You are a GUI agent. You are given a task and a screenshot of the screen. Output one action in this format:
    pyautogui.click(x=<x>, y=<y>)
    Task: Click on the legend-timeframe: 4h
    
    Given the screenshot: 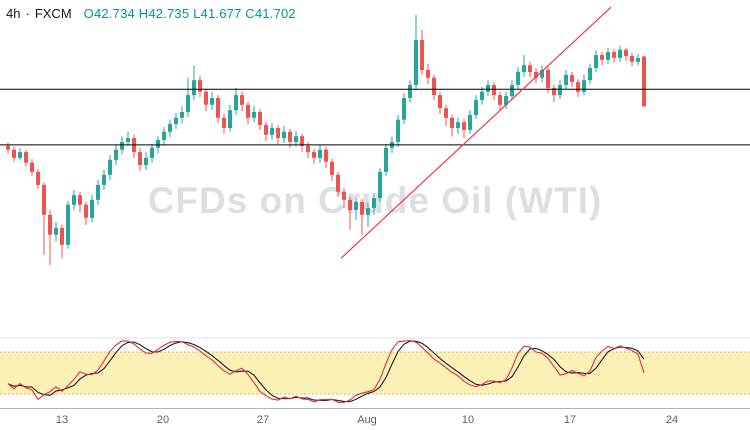 What is the action you would take?
    pyautogui.click(x=13, y=13)
    